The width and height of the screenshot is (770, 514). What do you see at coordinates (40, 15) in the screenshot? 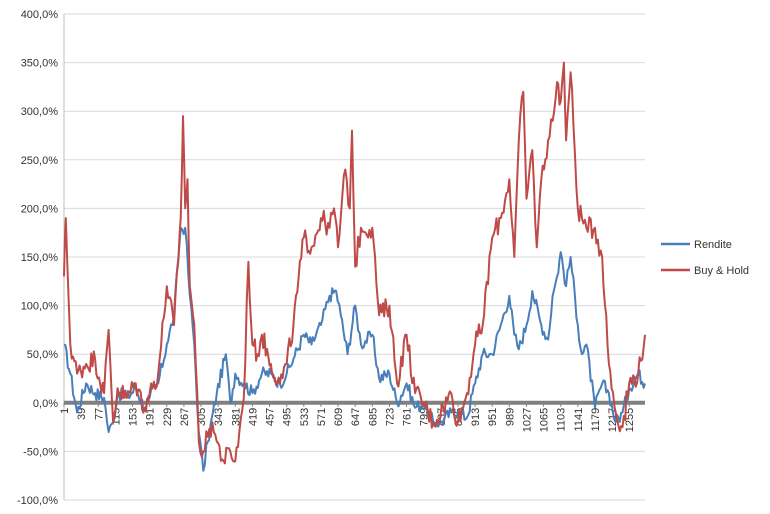
I see `y-tick-label: 400,0%` at bounding box center [40, 15].